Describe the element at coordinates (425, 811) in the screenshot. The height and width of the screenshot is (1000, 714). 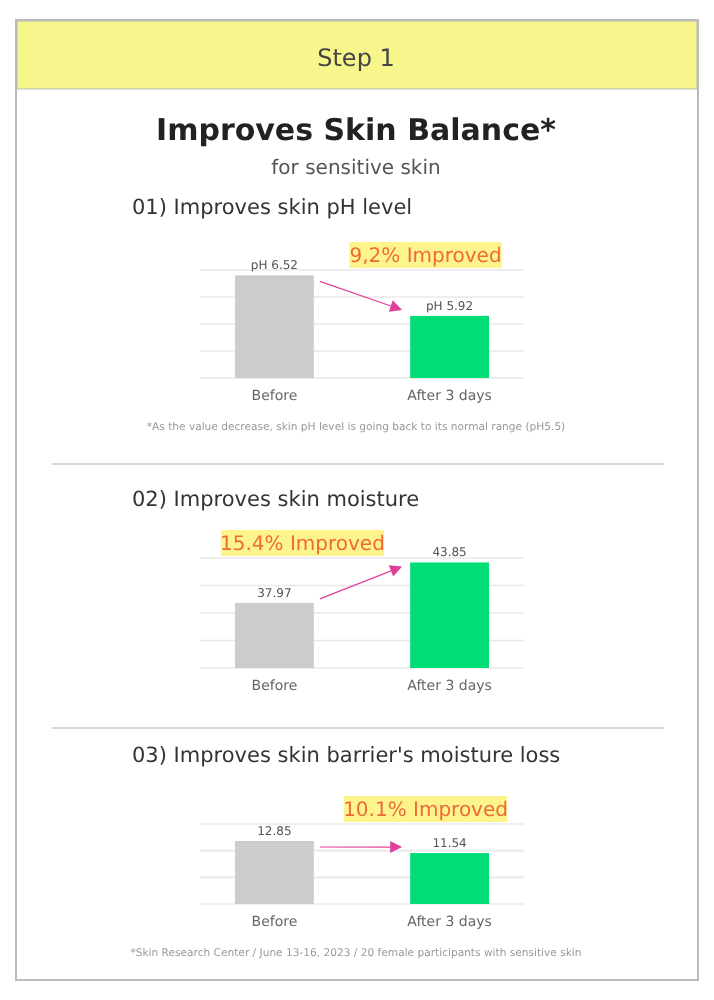
I see `text: 10.1% Improved` at that location.